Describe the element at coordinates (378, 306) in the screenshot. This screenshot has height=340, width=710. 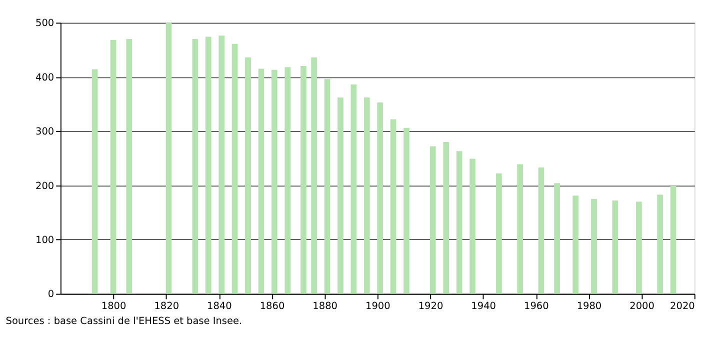
I see `x-tick-label: 1900` at that location.